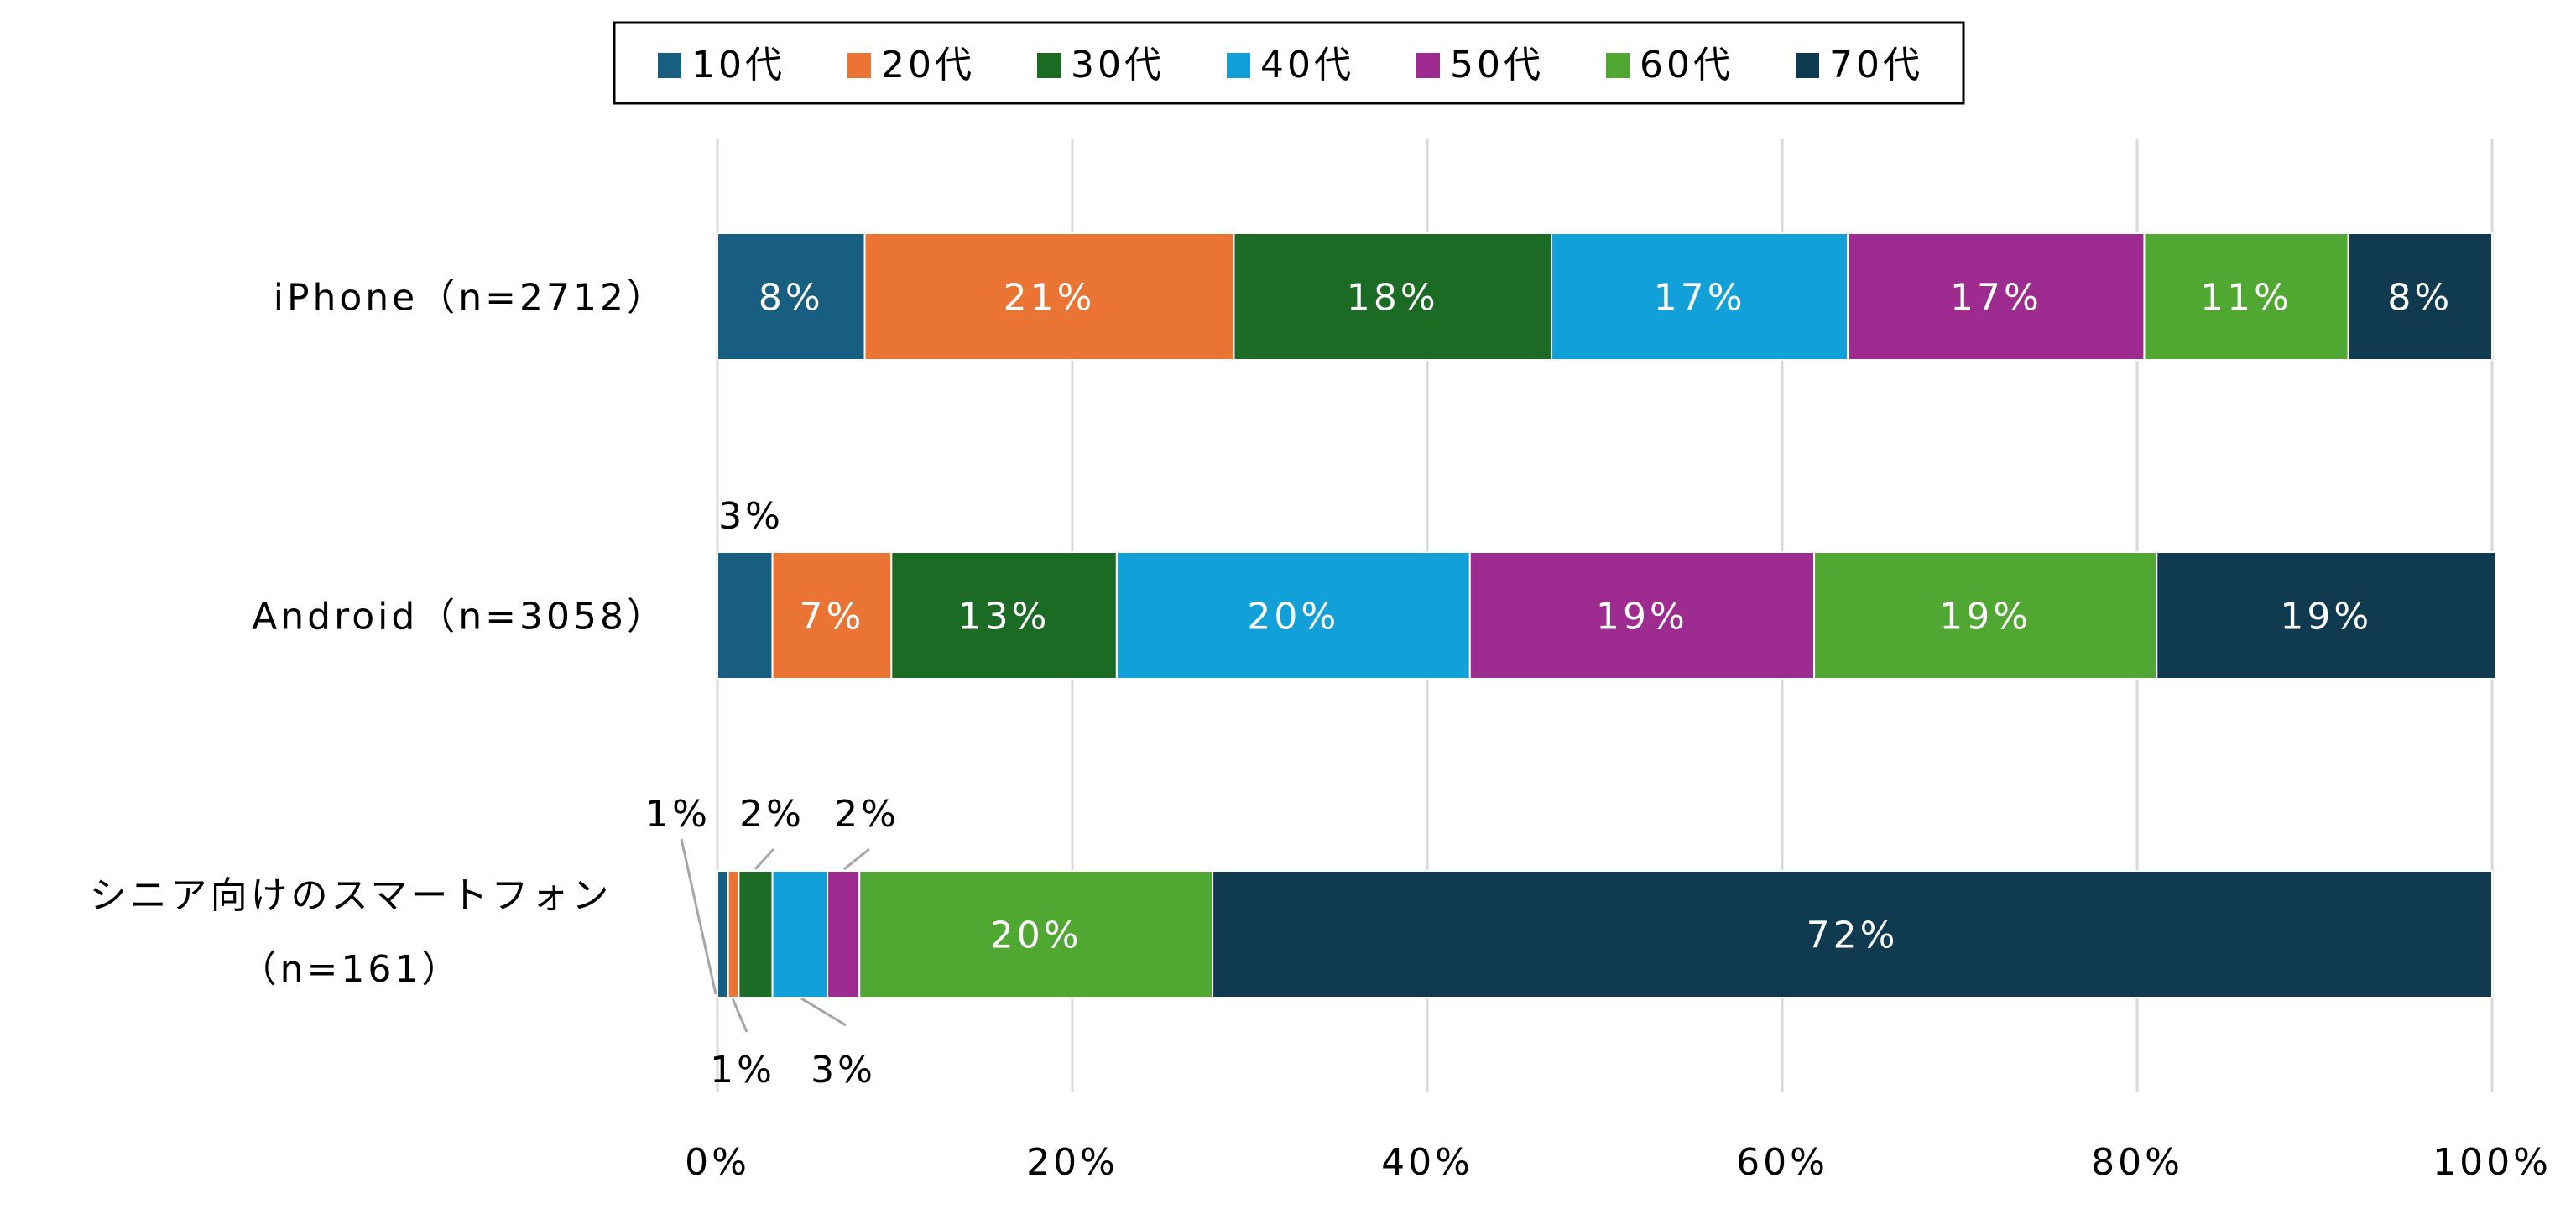 The height and width of the screenshot is (1209, 2576). Describe the element at coordinates (351, 970) in the screenshot. I see `category-label: （n=161）` at that location.